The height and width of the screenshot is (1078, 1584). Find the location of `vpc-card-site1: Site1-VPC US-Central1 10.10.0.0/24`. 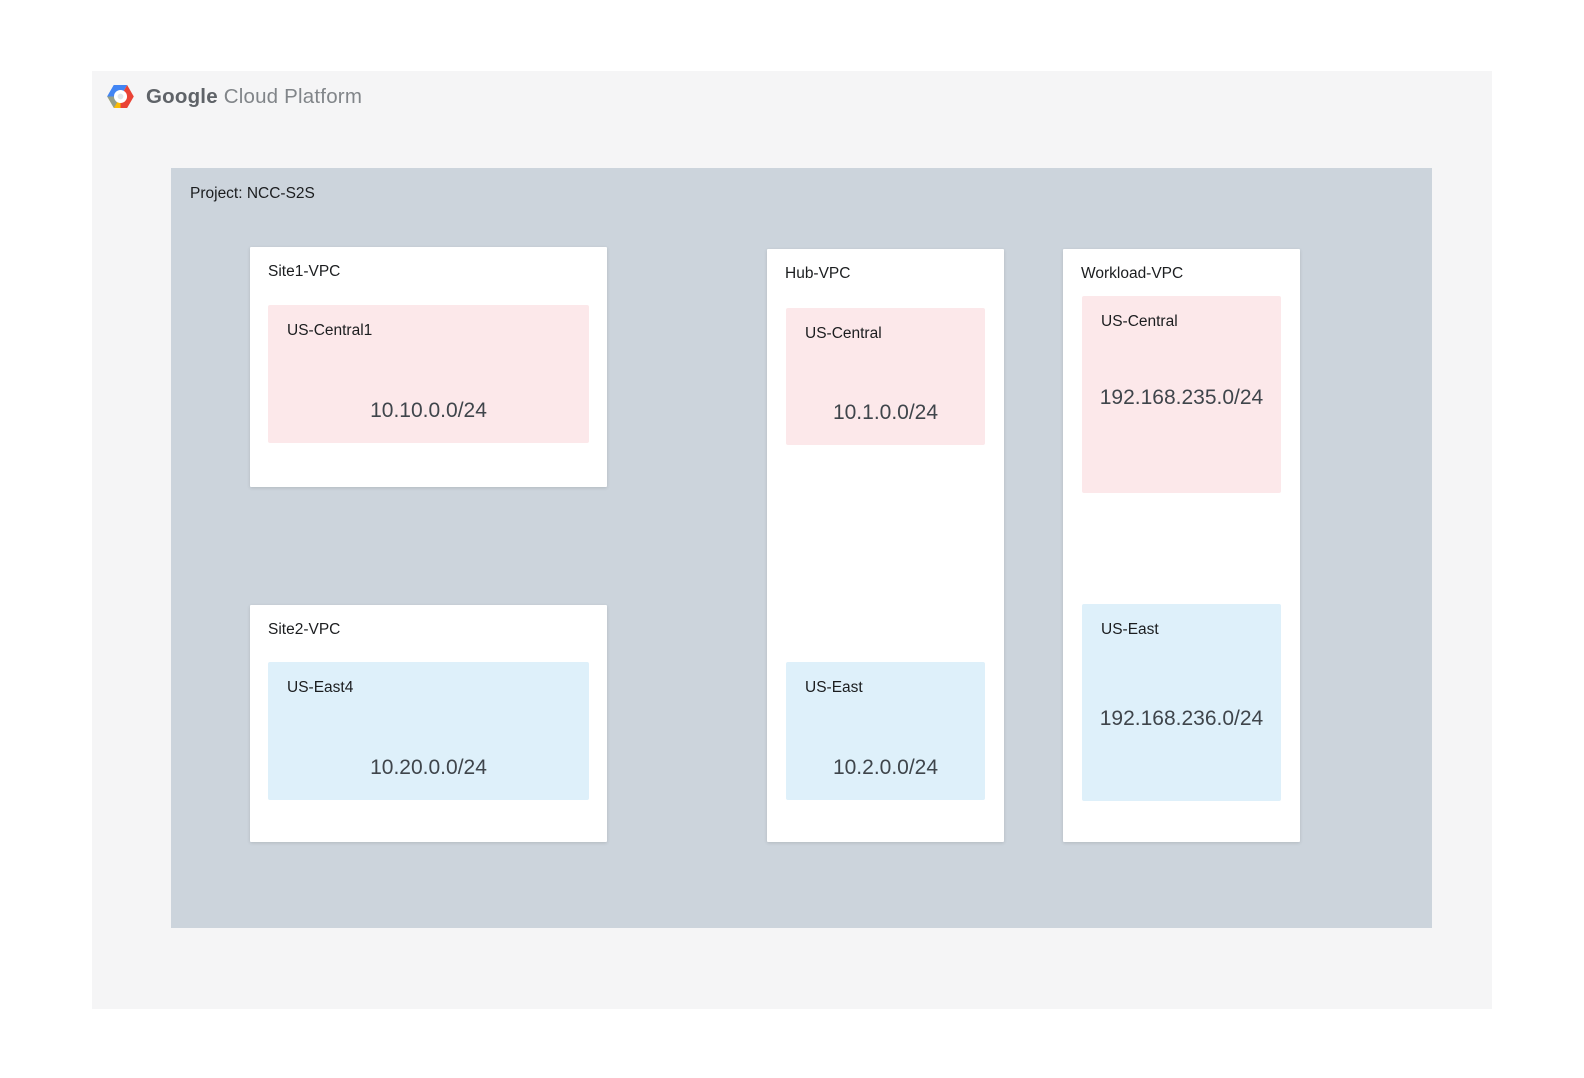

vpc-card-site1: Site1-VPC US-Central1 10.10.0.0/24 is located at coordinates (428, 367).